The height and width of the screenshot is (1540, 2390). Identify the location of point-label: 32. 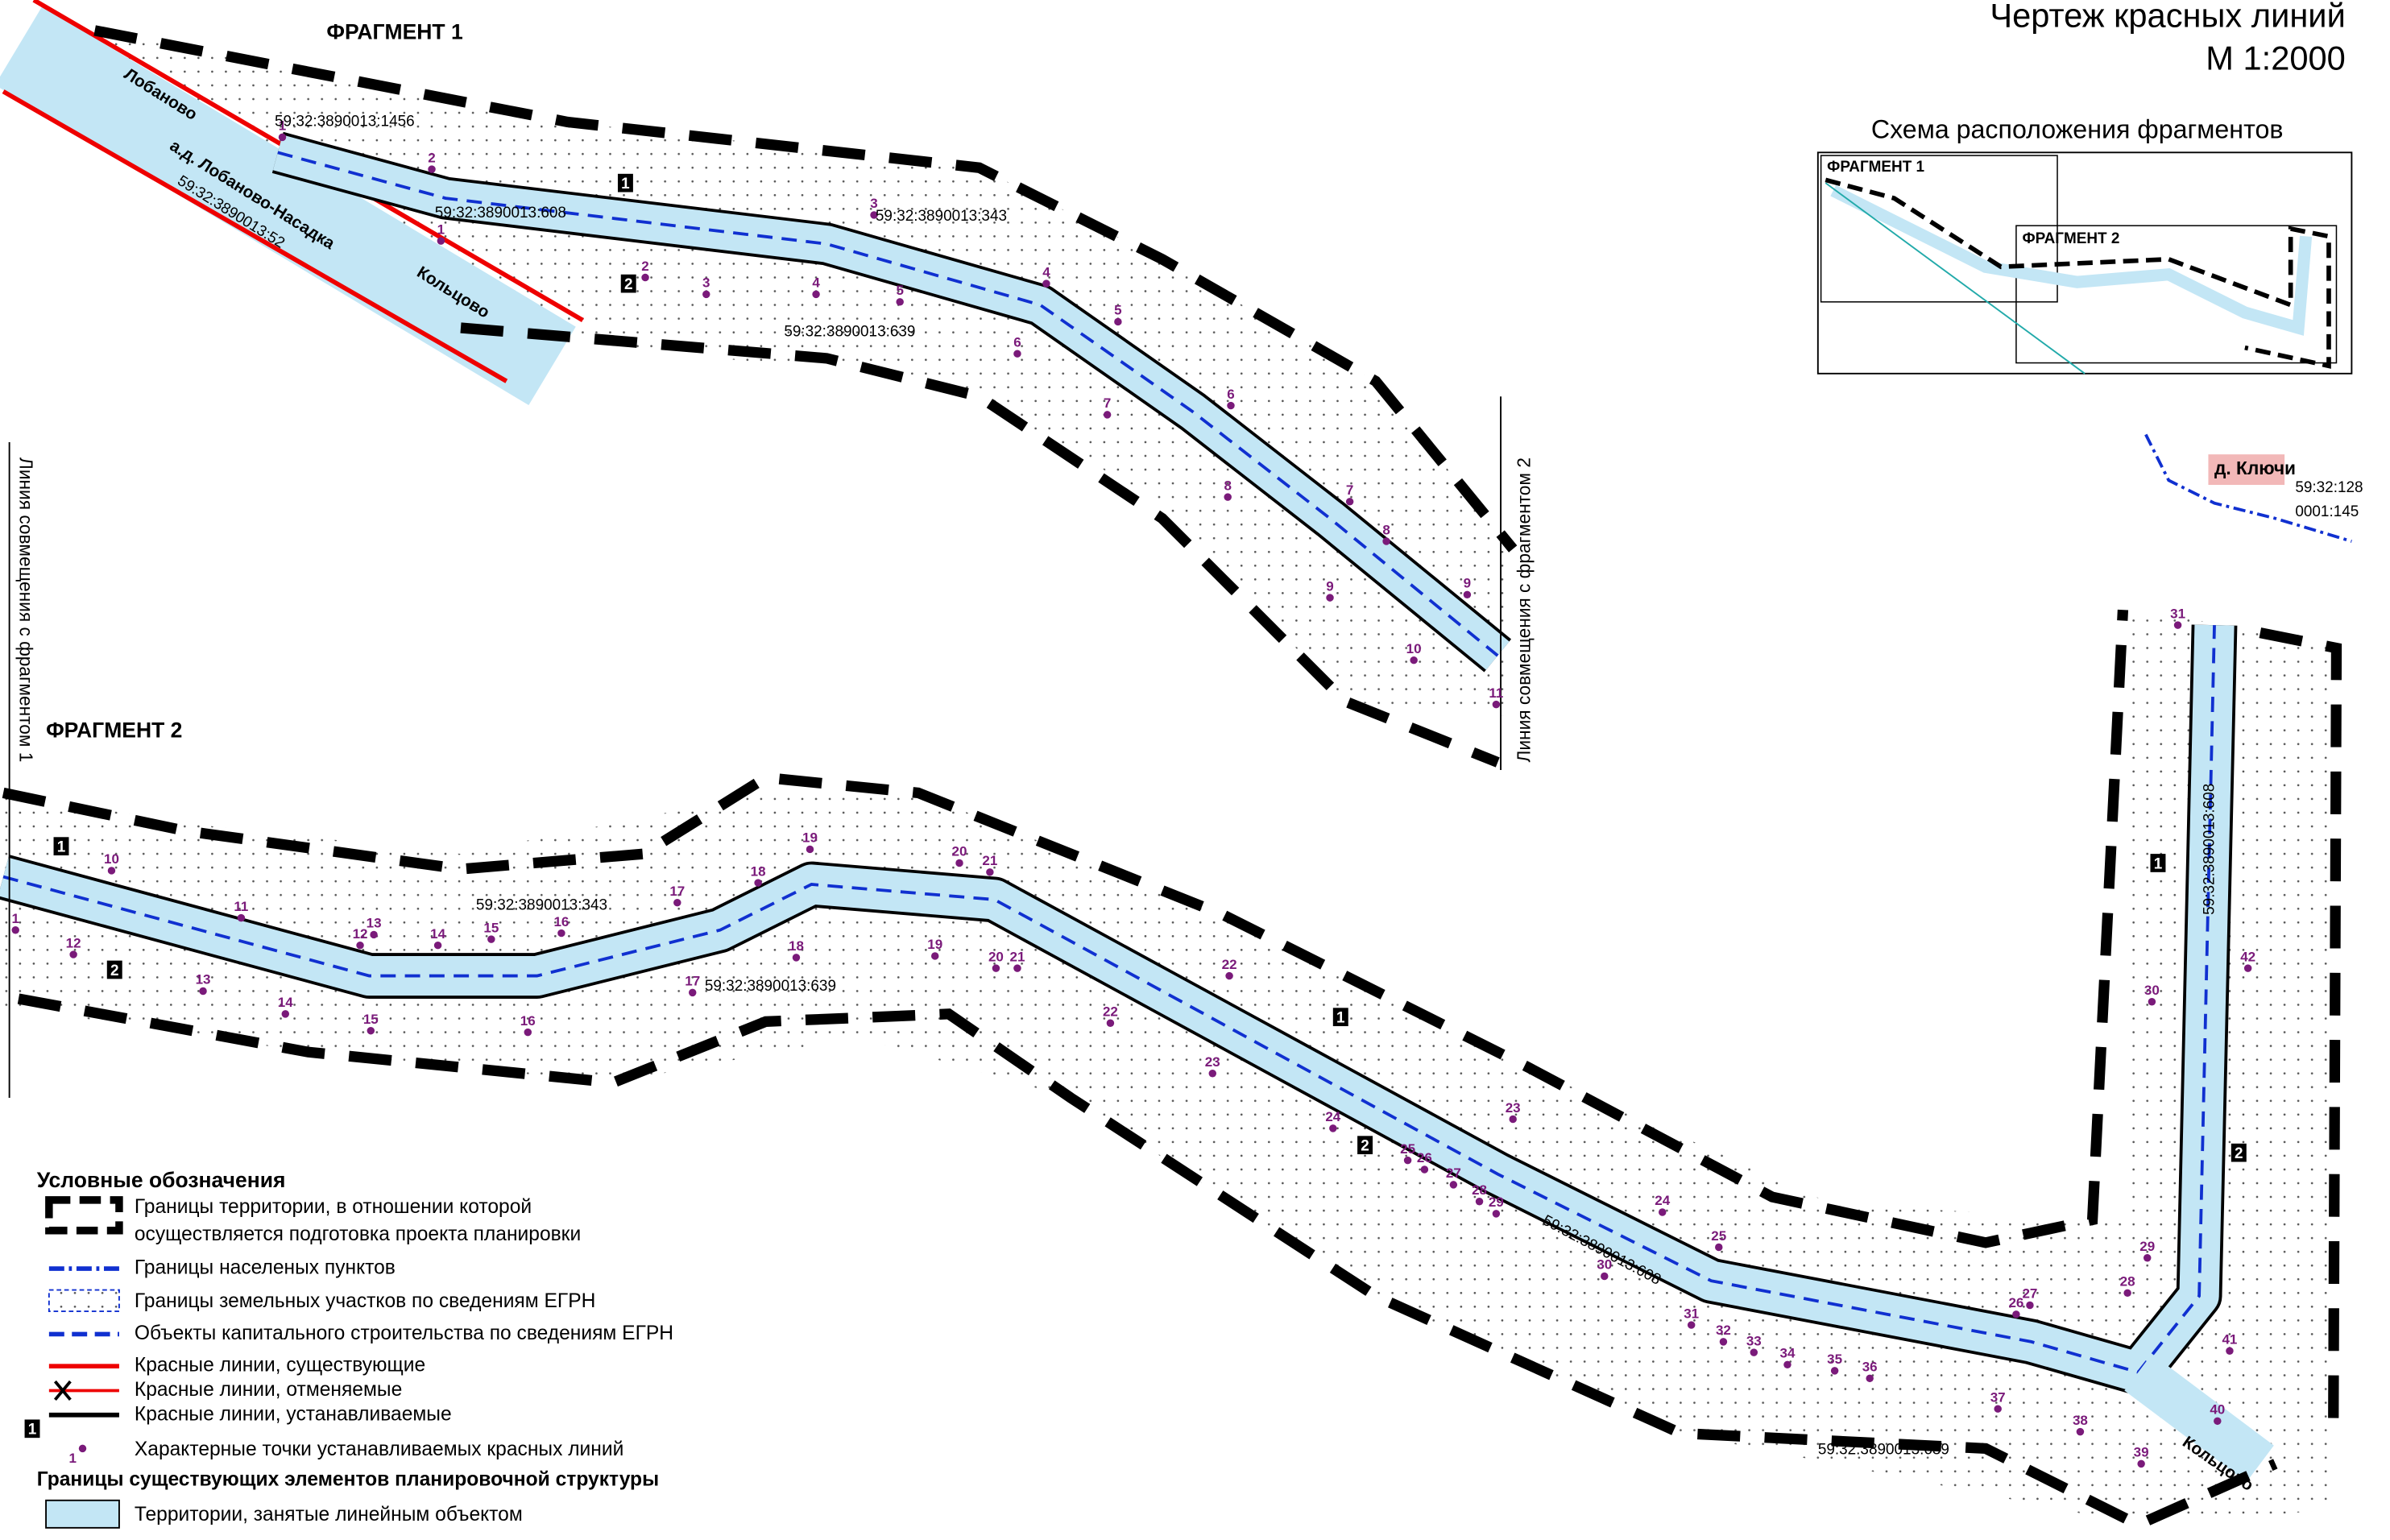
(1723, 1330).